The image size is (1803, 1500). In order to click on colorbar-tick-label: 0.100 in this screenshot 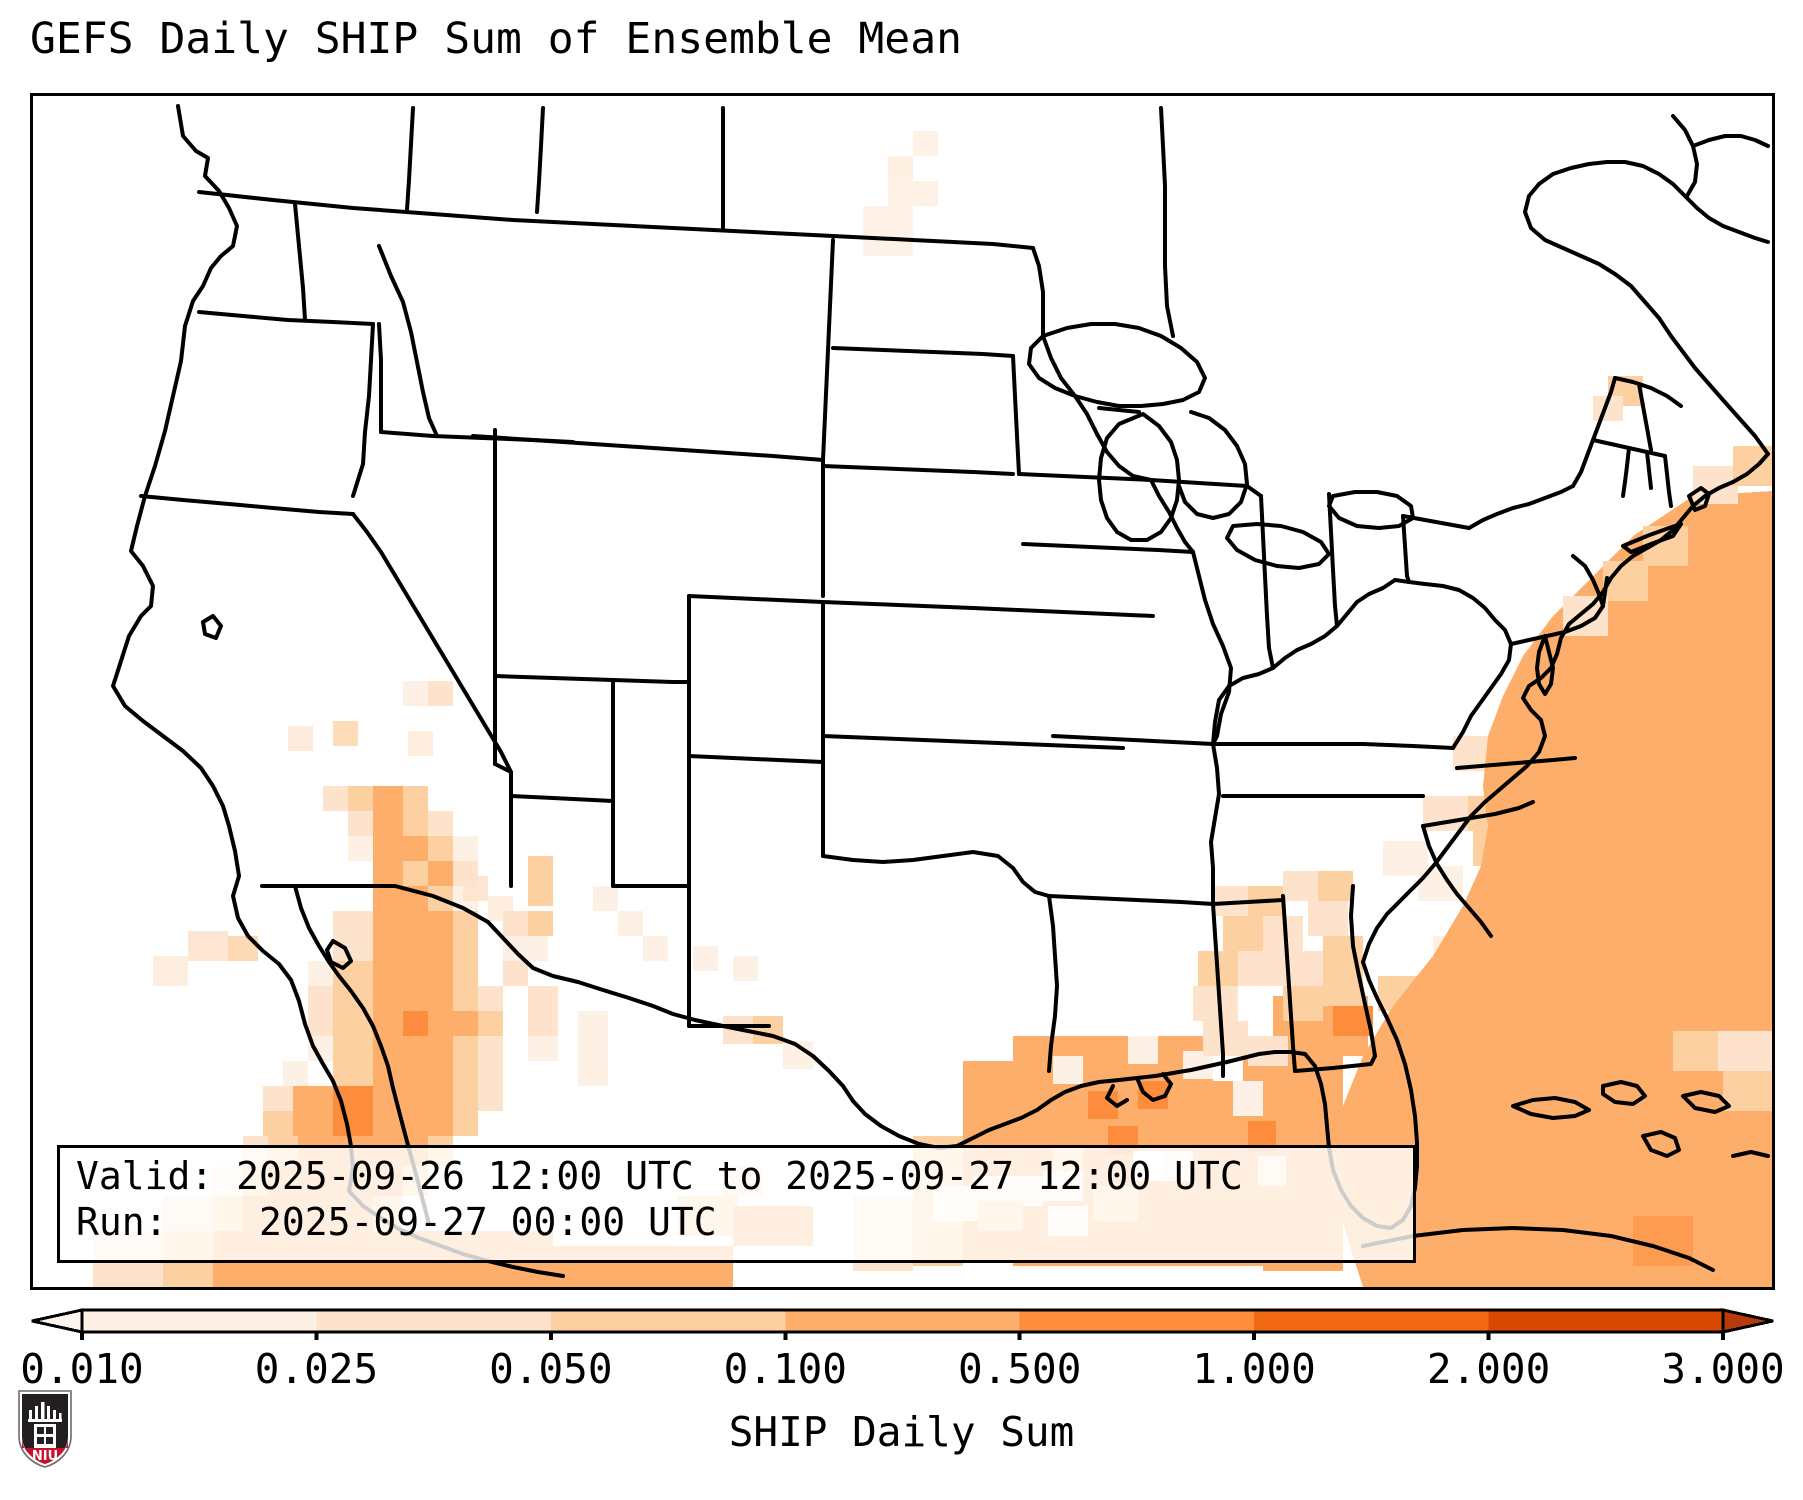, I will do `click(785, 1369)`.